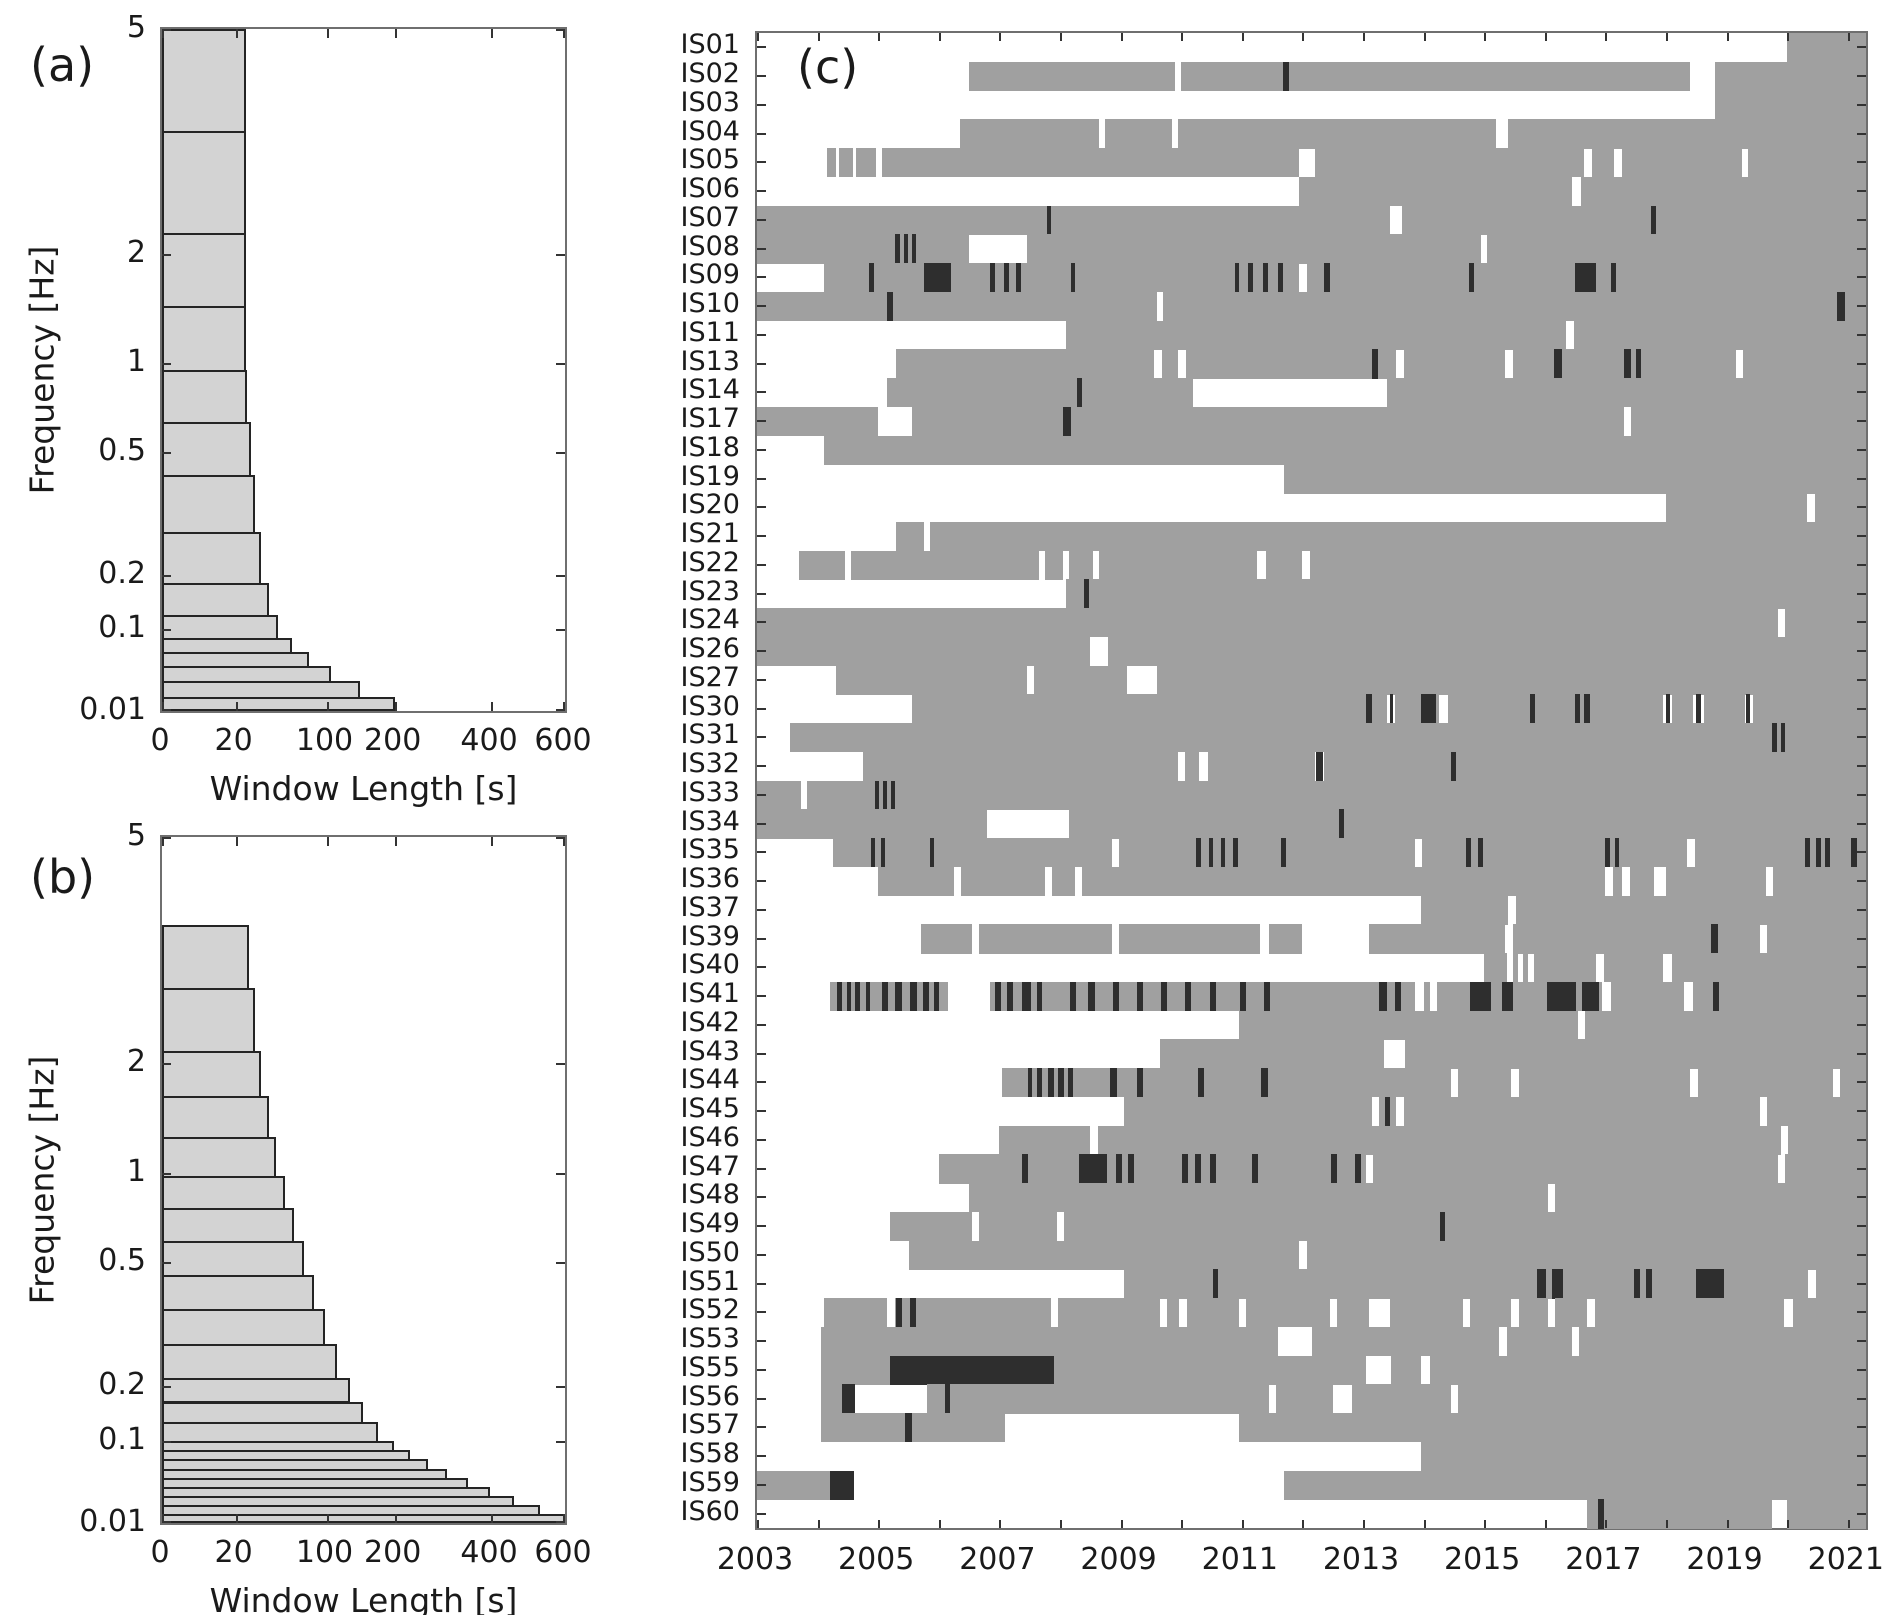  I want to click on station-label: IS41, so click(710, 994).